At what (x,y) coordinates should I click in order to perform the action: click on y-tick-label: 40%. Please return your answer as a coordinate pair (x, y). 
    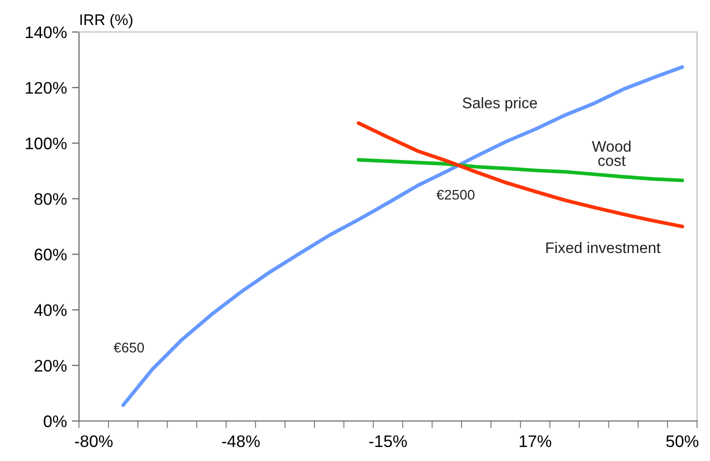
    Looking at the image, I should click on (50, 310).